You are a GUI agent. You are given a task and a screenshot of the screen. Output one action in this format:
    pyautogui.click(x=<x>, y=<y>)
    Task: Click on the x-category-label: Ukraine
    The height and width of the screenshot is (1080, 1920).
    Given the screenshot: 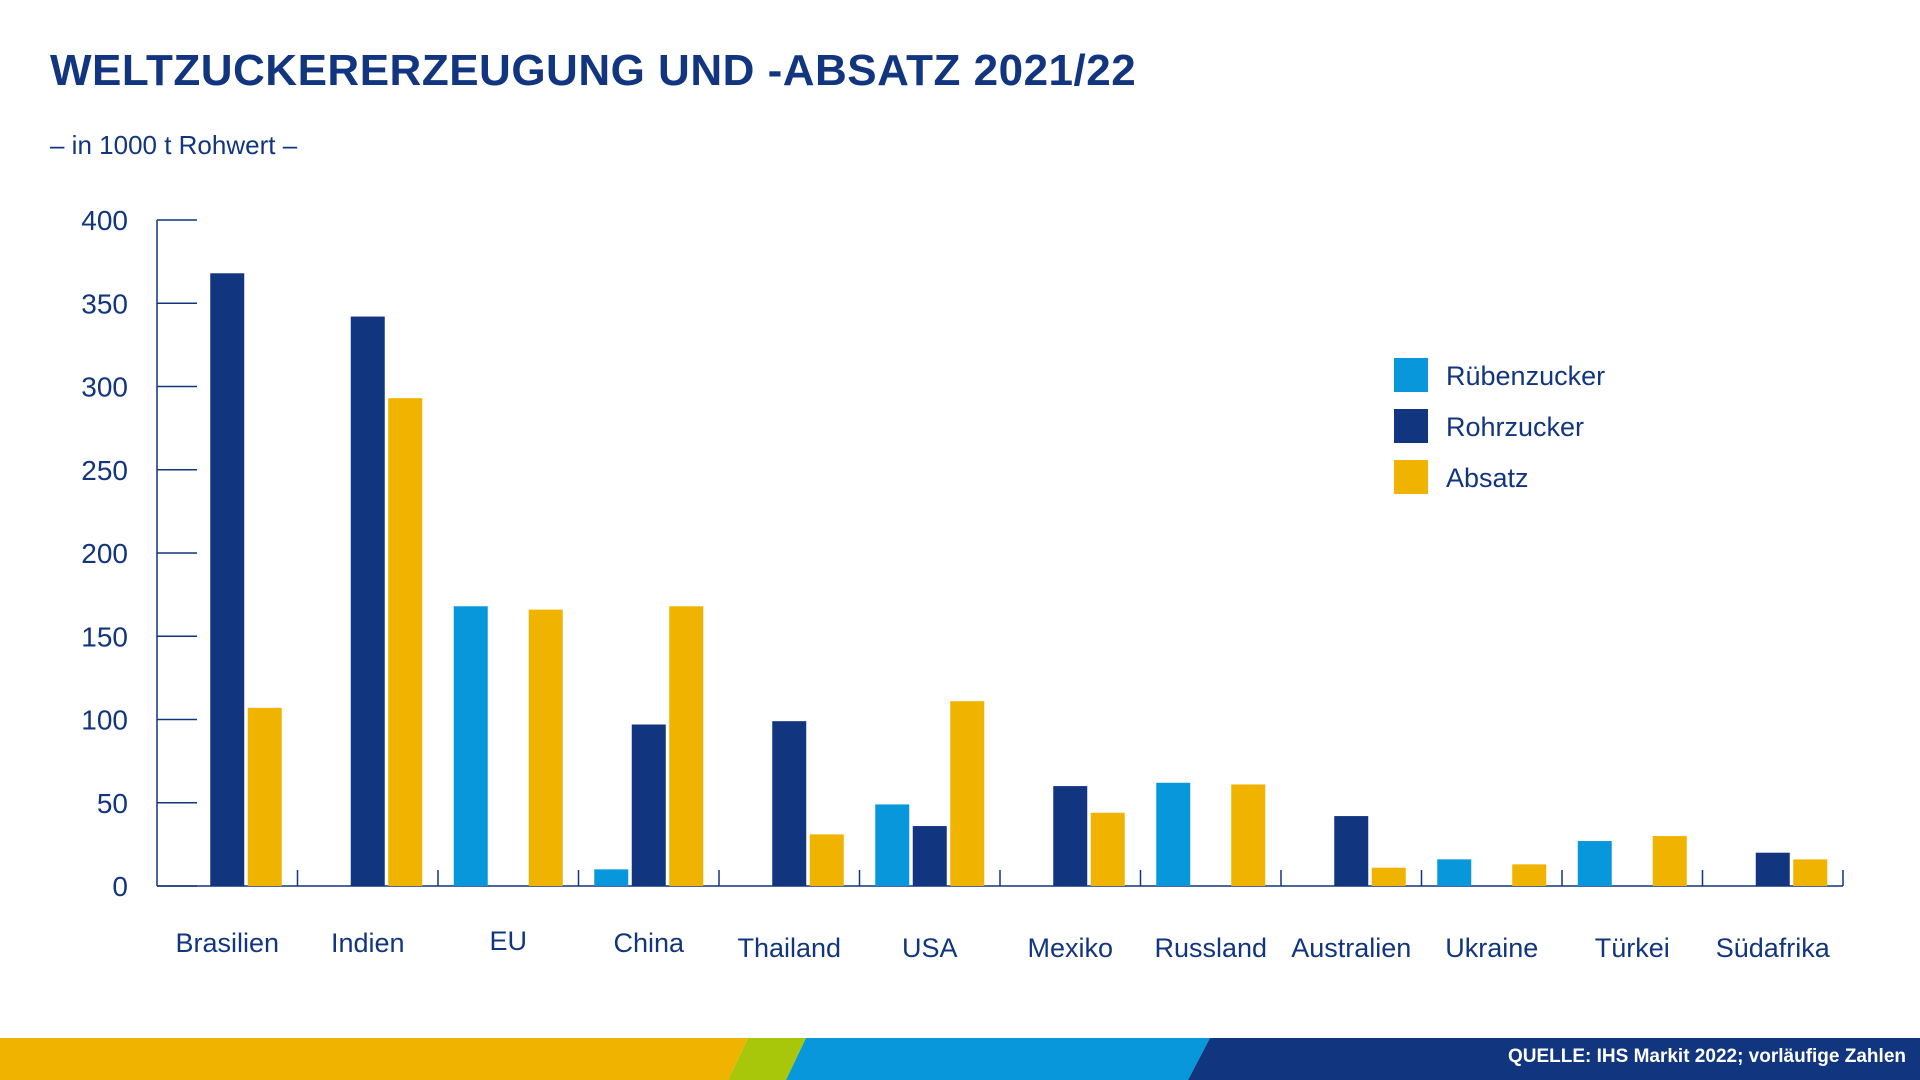 What is the action you would take?
    pyautogui.click(x=1491, y=948)
    